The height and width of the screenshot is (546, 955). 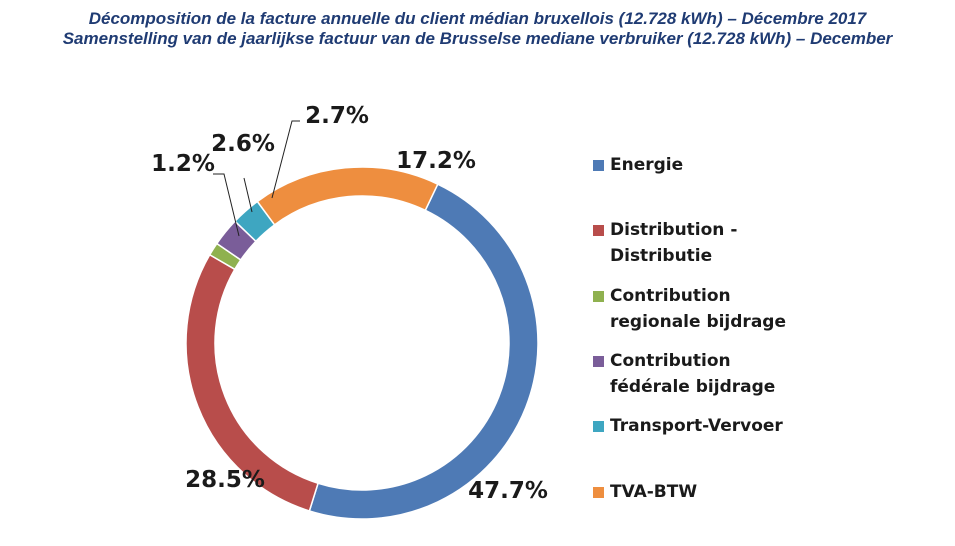 I want to click on legend-label-federal-contribution: Contribution fédérale bijdrage, so click(x=692, y=374).